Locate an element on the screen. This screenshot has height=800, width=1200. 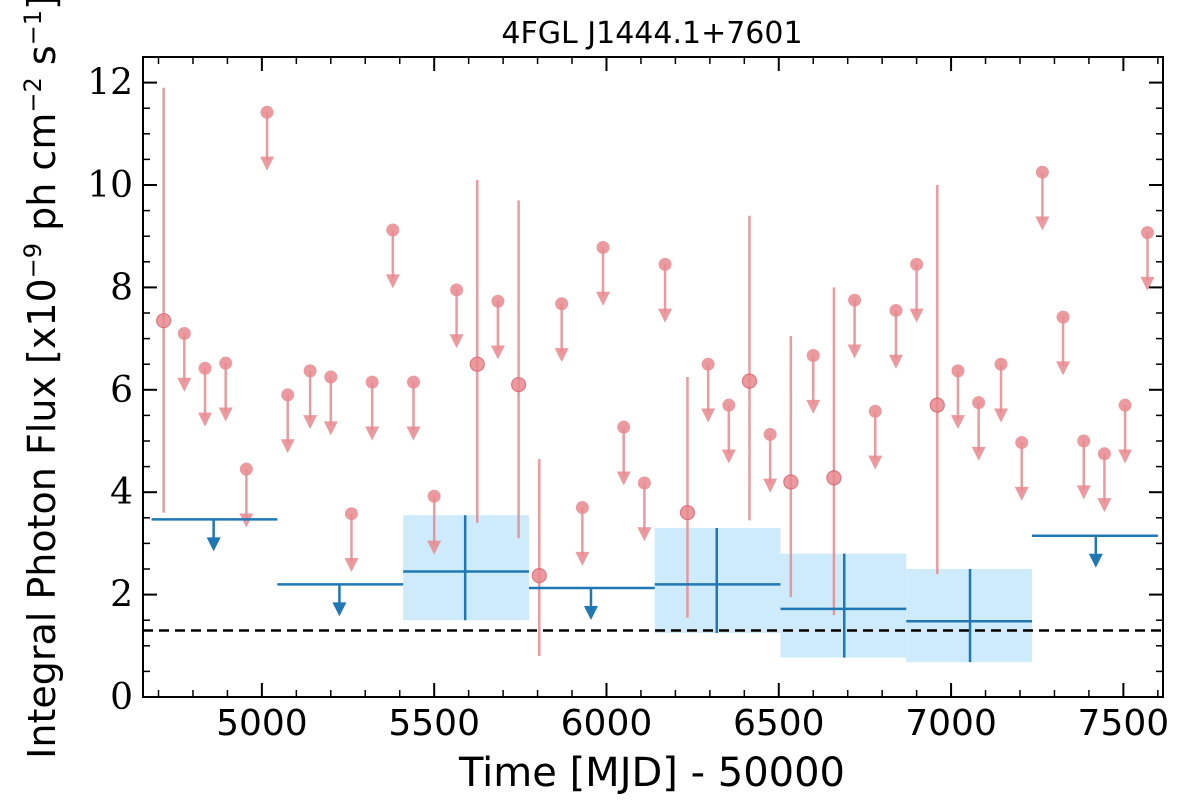
x-axis-label: Time [MJD] - 50000 is located at coordinates (651, 773).